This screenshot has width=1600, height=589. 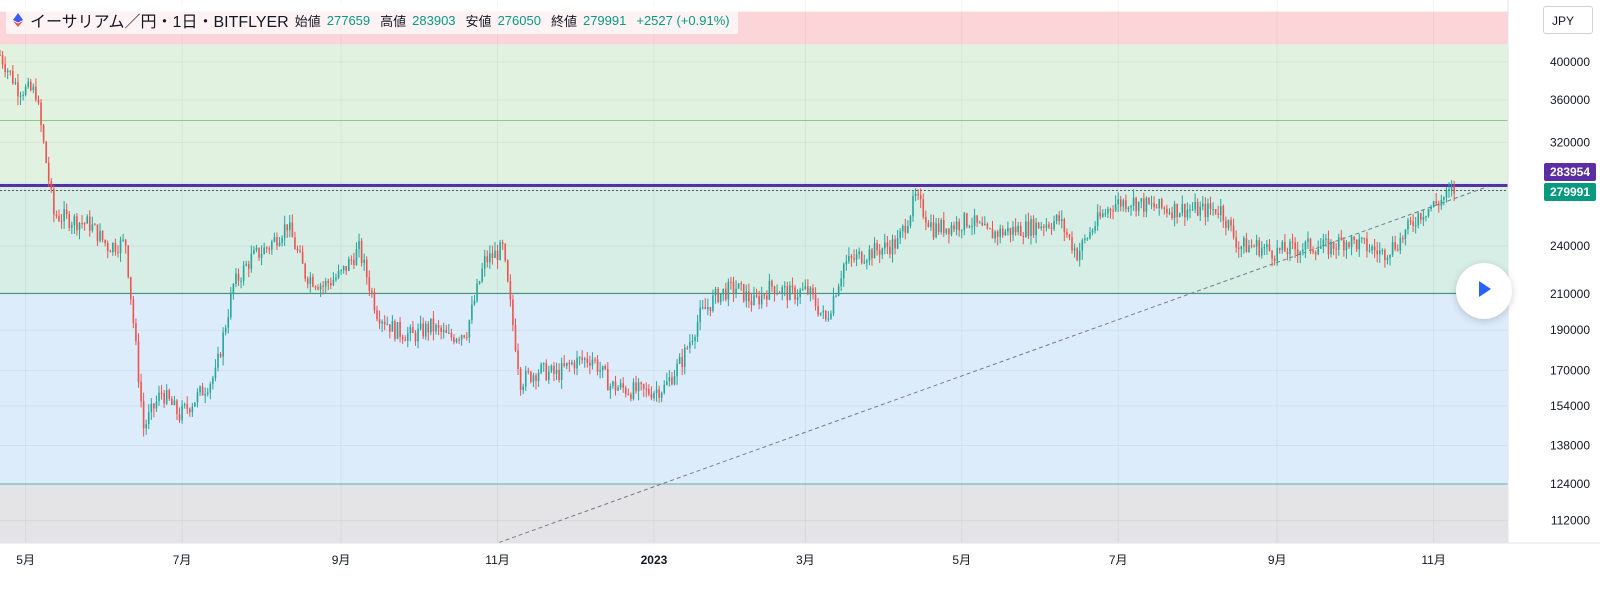 What do you see at coordinates (683, 20) in the screenshot?
I see `change-value: +2527 (+0.91%)` at bounding box center [683, 20].